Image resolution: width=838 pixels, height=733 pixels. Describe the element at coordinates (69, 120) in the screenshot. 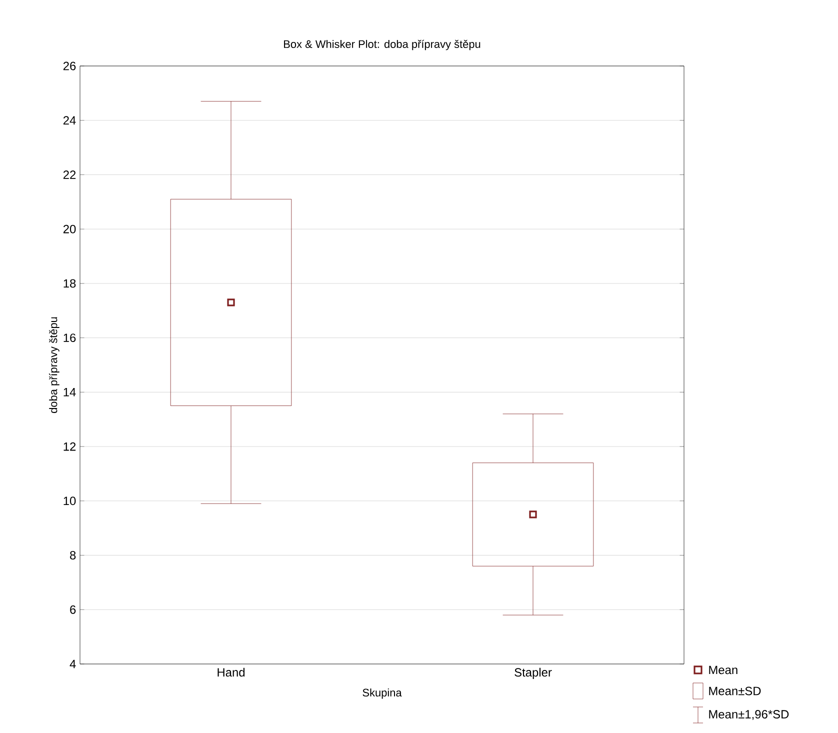

I see `y-tick-label: 24` at that location.